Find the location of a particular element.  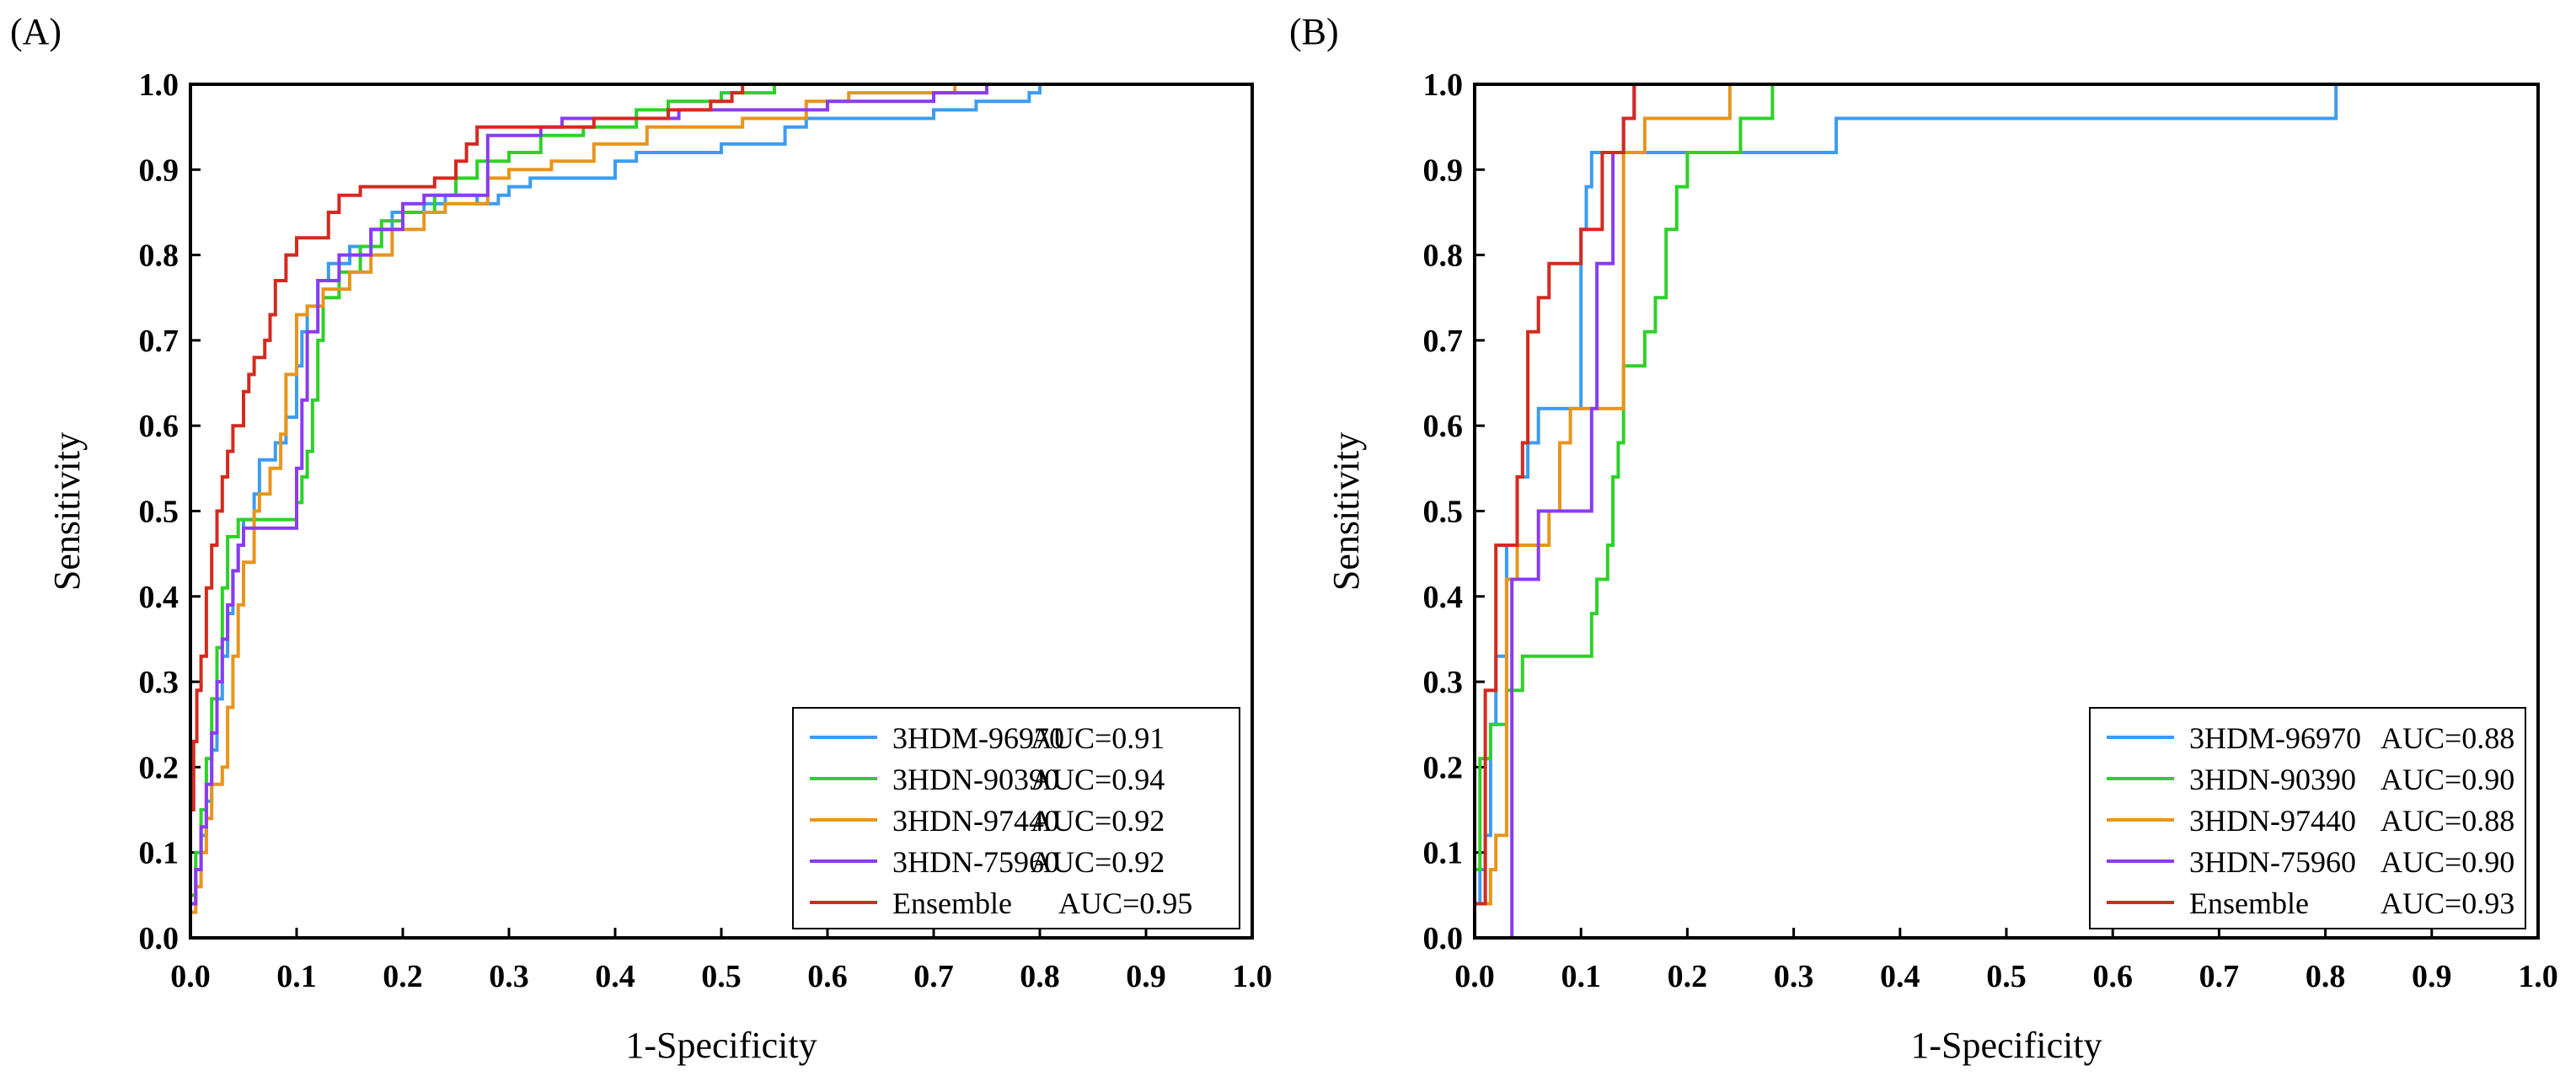

legend-auc: AUC=0.91 is located at coordinates (1098, 738).